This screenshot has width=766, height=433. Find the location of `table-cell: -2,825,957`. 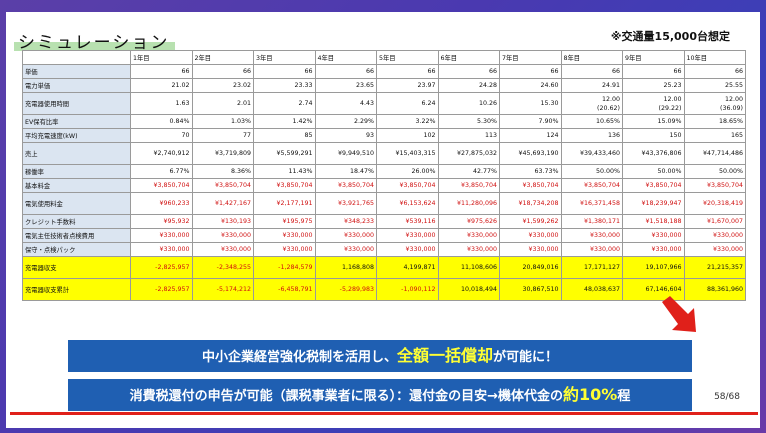

table-cell: -2,825,957 is located at coordinates (161, 289).